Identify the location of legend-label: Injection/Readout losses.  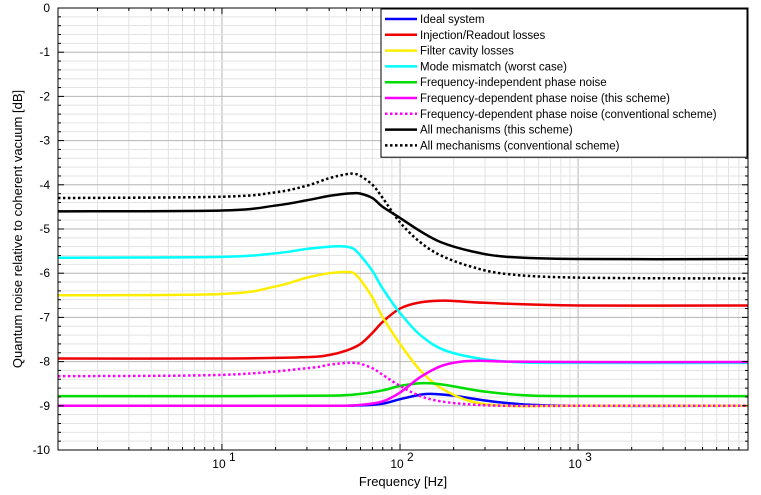
(483, 36).